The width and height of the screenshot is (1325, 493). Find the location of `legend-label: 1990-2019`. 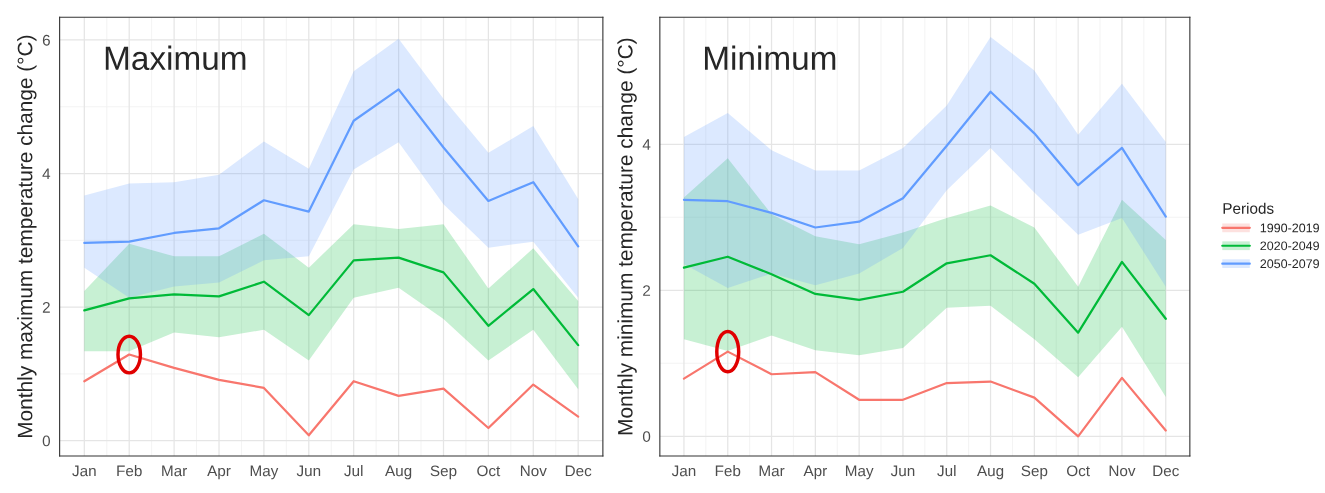

legend-label: 1990-2019 is located at coordinates (1289, 228).